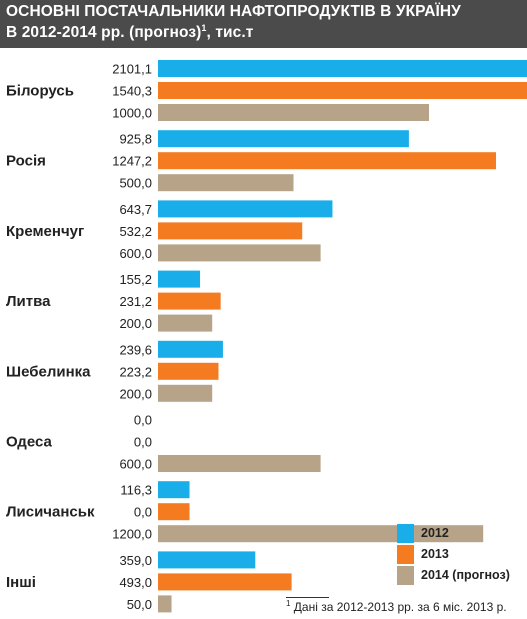  Describe the element at coordinates (135, 393) in the screenshot. I see `value-label-4-2: 200,0` at that location.